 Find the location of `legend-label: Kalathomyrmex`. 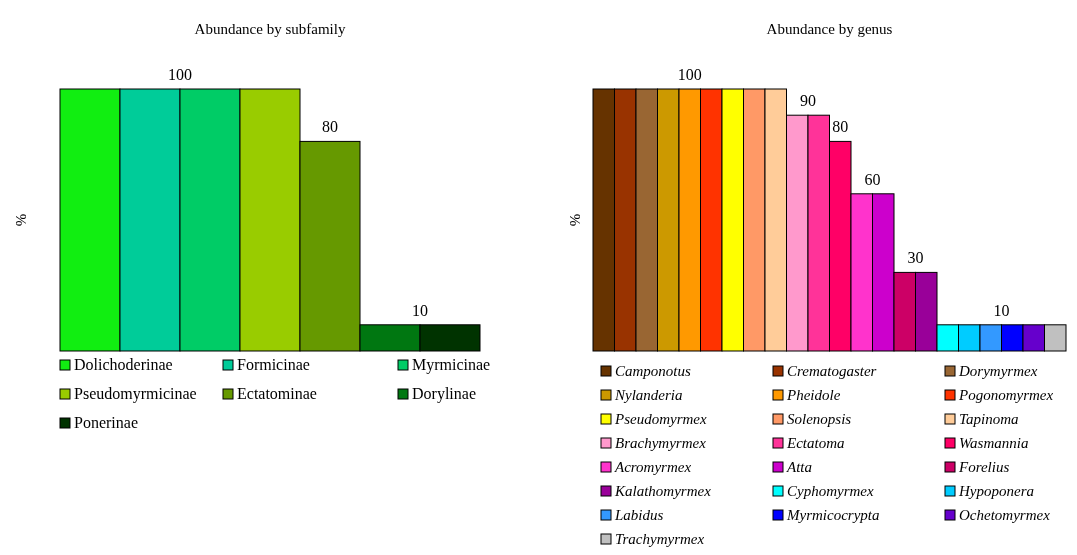

legend-label: Kalathomyrmex is located at coordinates (663, 491).